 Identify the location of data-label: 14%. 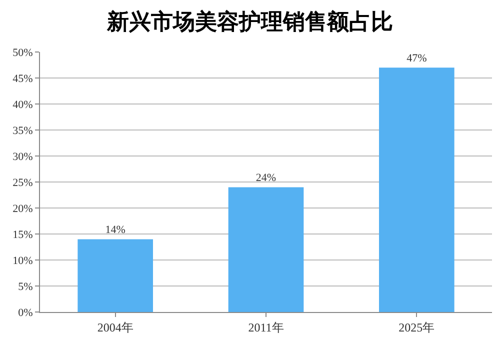
(115, 230).